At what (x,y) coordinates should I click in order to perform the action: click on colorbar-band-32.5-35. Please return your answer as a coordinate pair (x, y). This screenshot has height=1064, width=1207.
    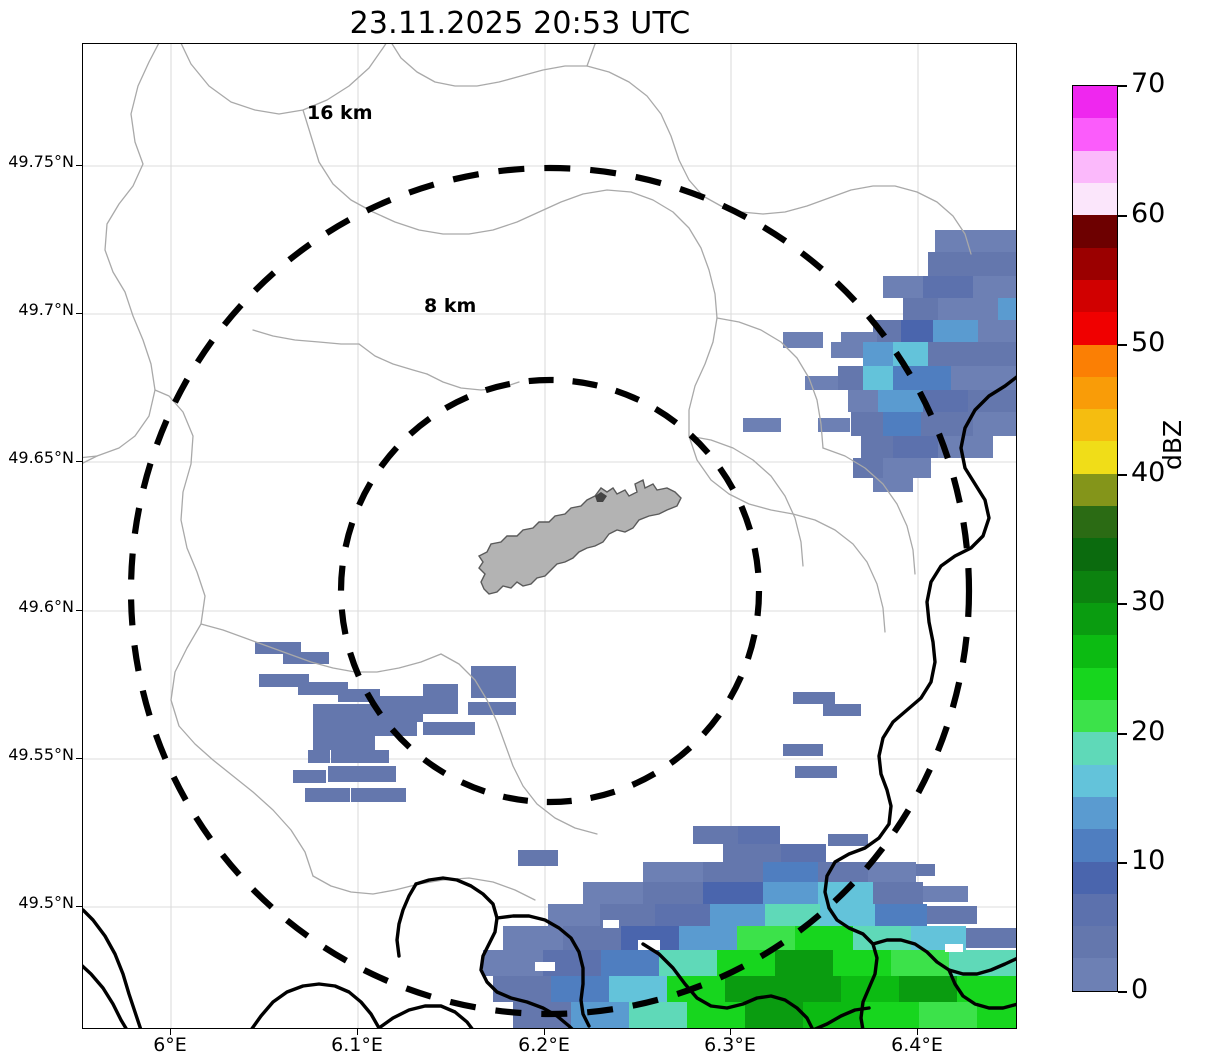
    Looking at the image, I should click on (1095, 554).